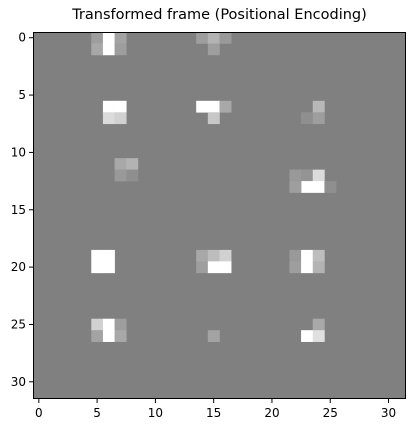  Describe the element at coordinates (271, 413) in the screenshot. I see `x-tick-label: 20` at that location.